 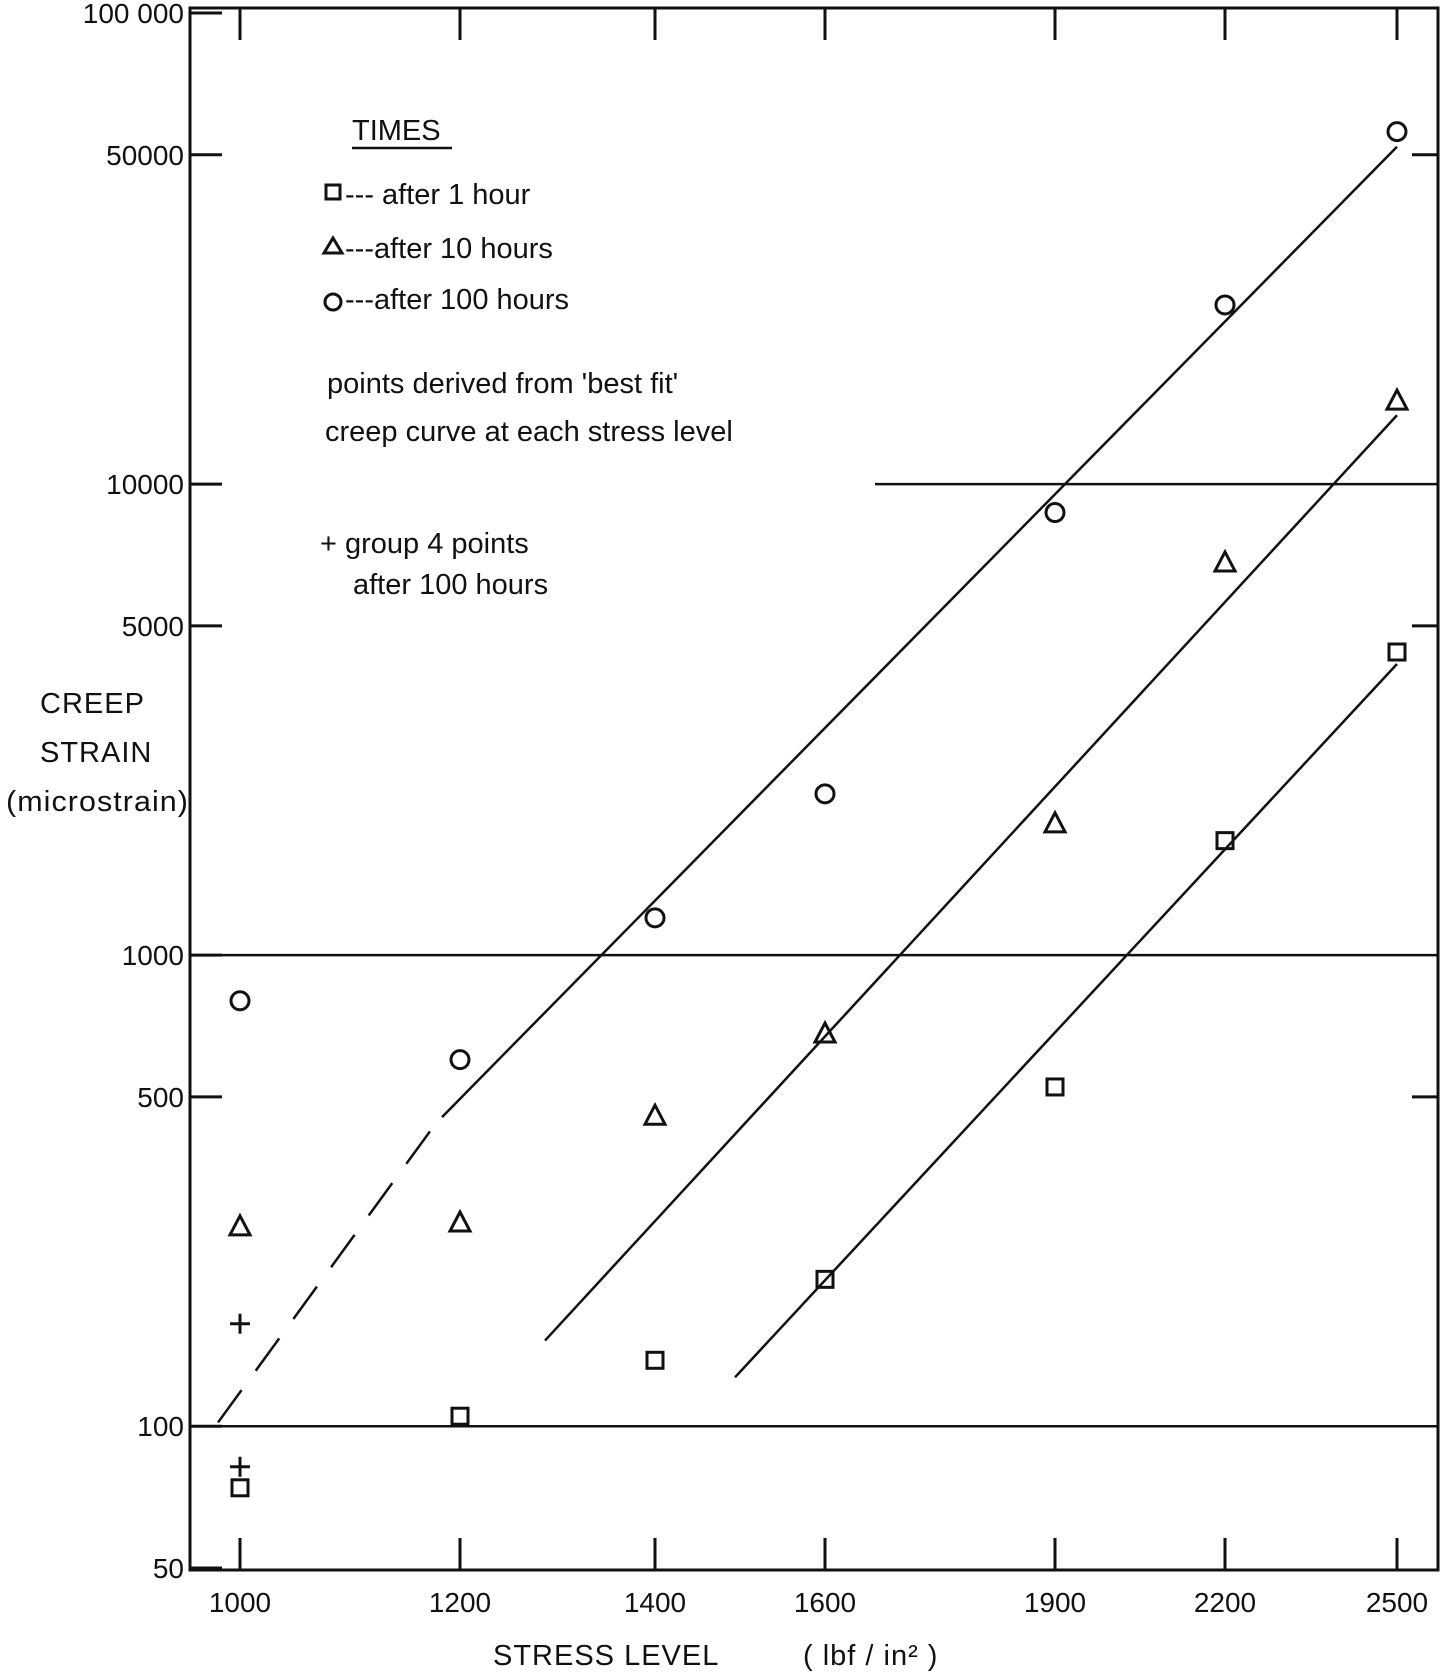 What do you see at coordinates (1055, 1602) in the screenshot?
I see `x-tick-label-1900: 1900` at bounding box center [1055, 1602].